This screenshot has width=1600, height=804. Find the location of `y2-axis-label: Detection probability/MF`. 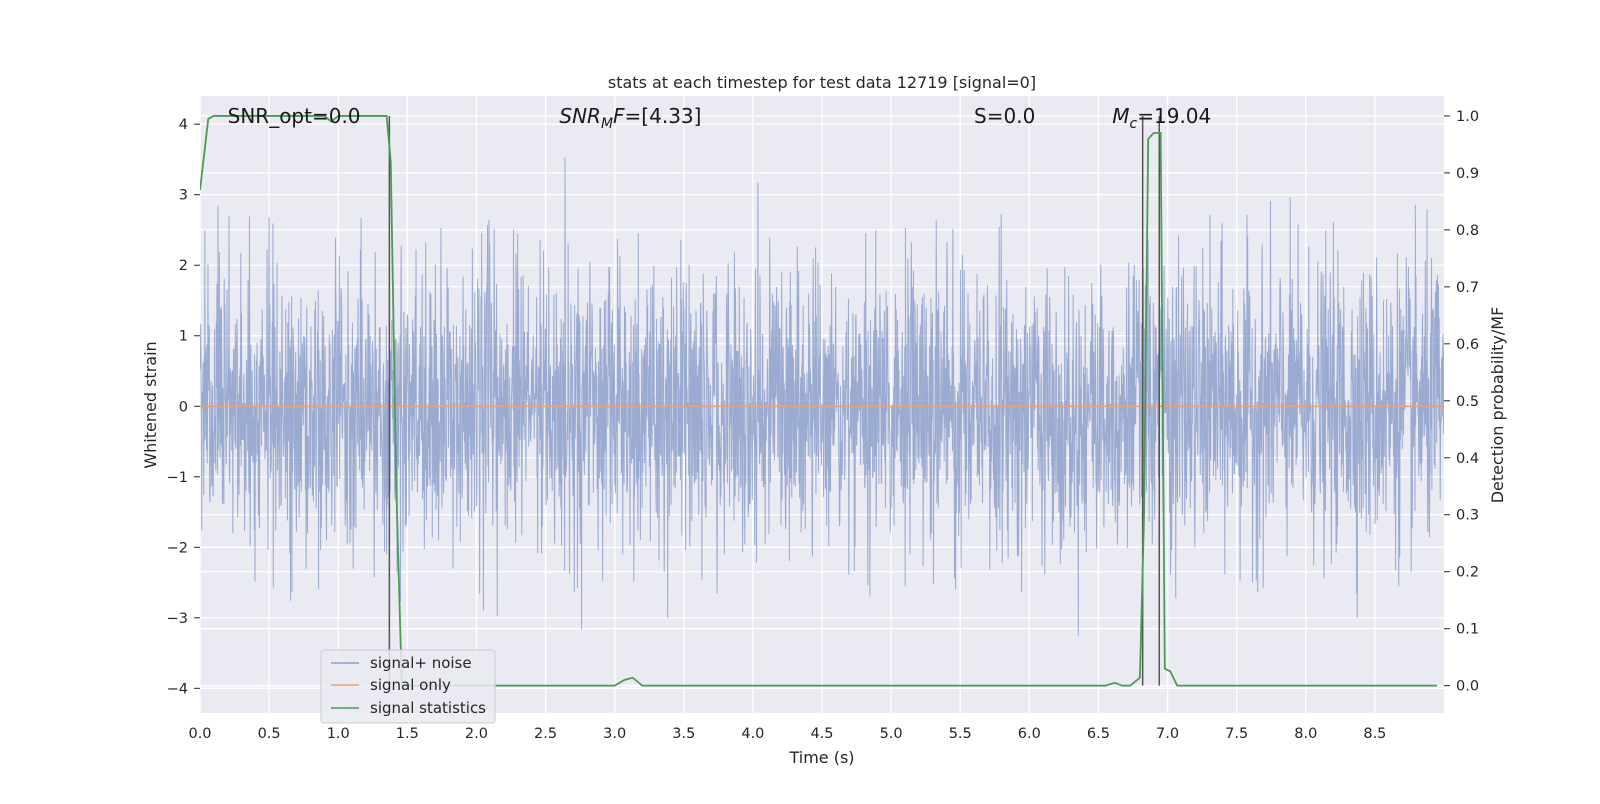

y2-axis-label: Detection probability/MF is located at coordinates (1497, 405).